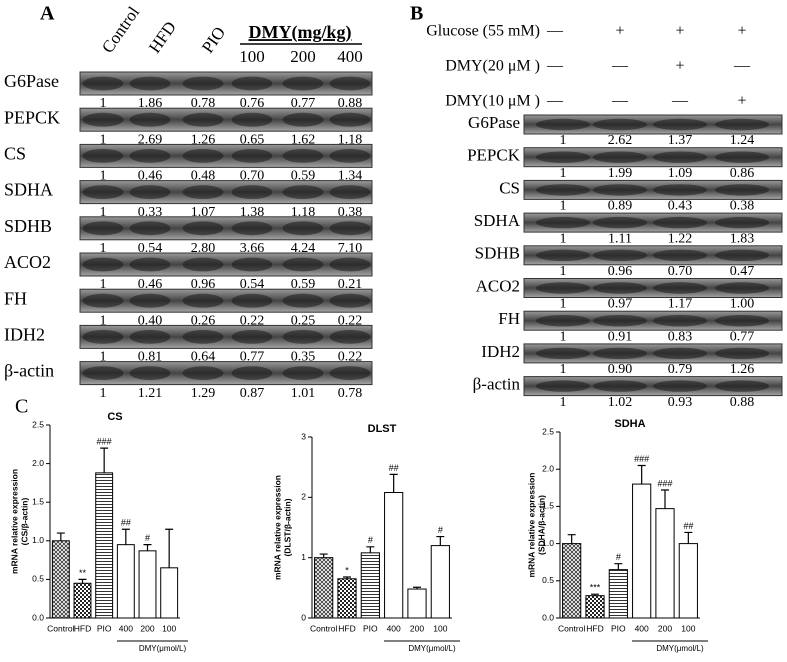 The height and width of the screenshot is (662, 787). What do you see at coordinates (126, 523) in the screenshot?
I see `significance: ##` at bounding box center [126, 523].